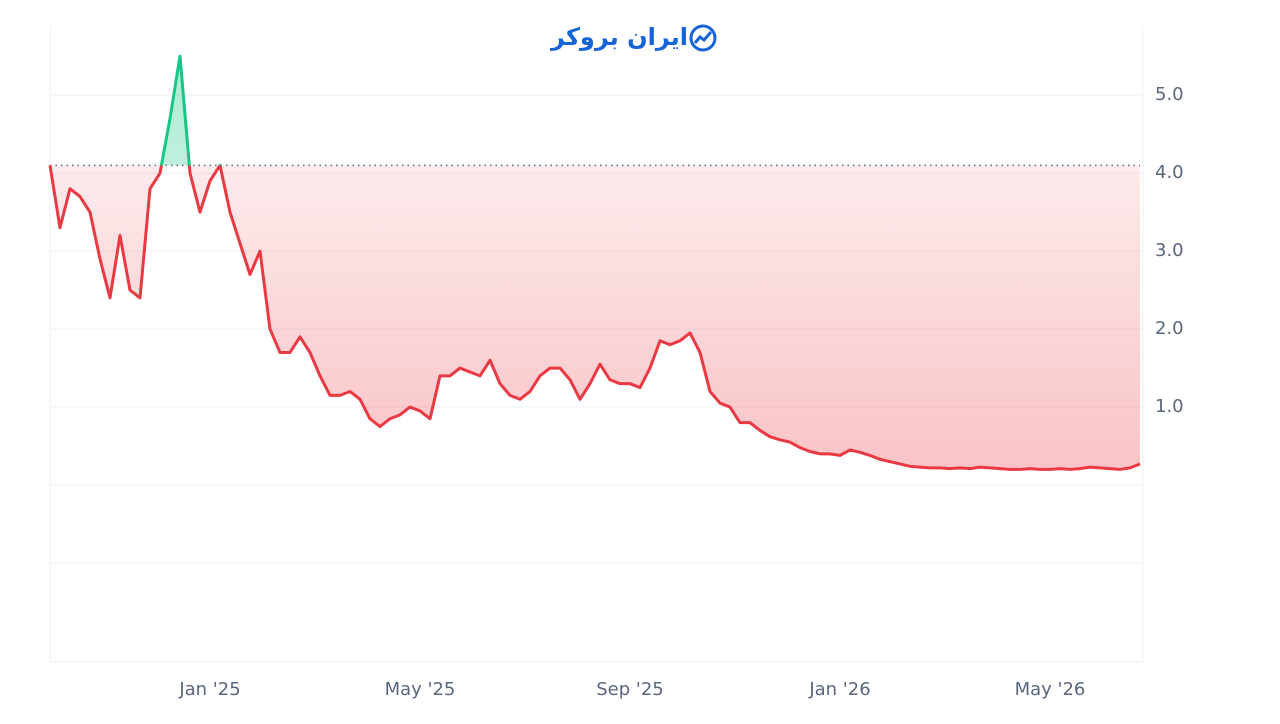  Describe the element at coordinates (630, 689) in the screenshot. I see `x-tick-label: Sep '25` at that location.